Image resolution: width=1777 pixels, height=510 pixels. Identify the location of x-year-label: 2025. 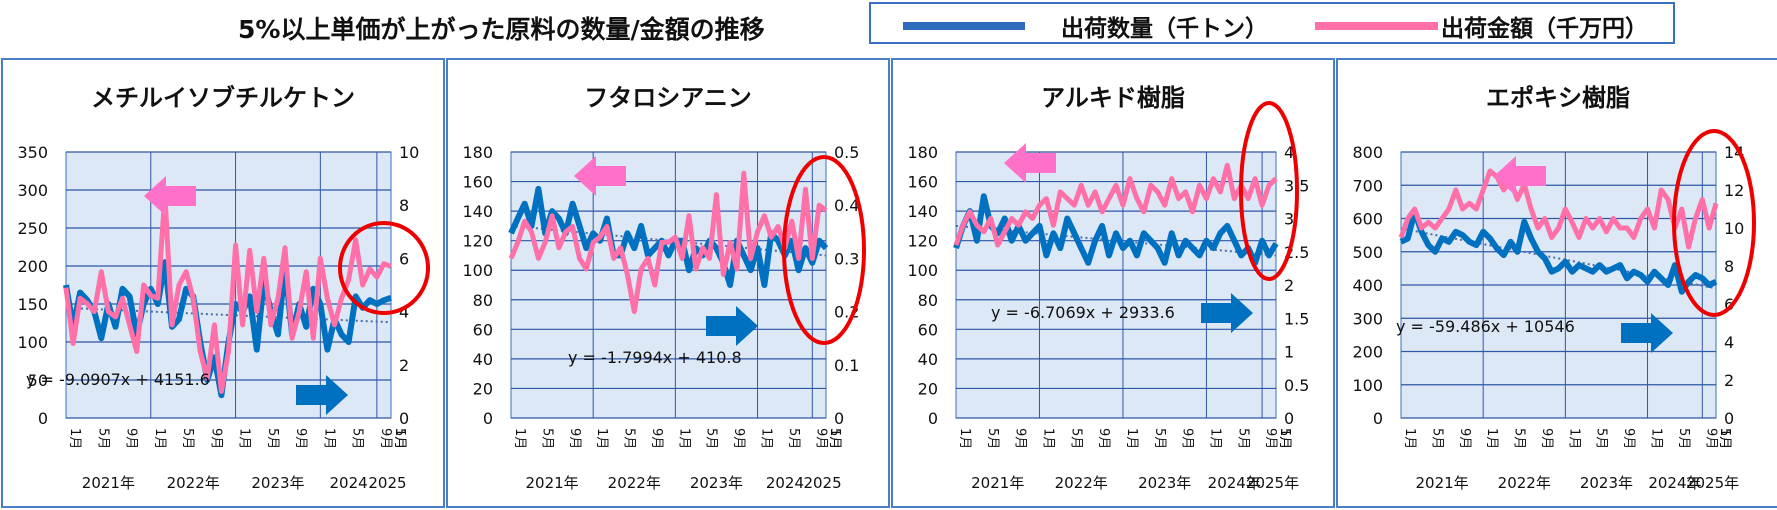
(387, 483).